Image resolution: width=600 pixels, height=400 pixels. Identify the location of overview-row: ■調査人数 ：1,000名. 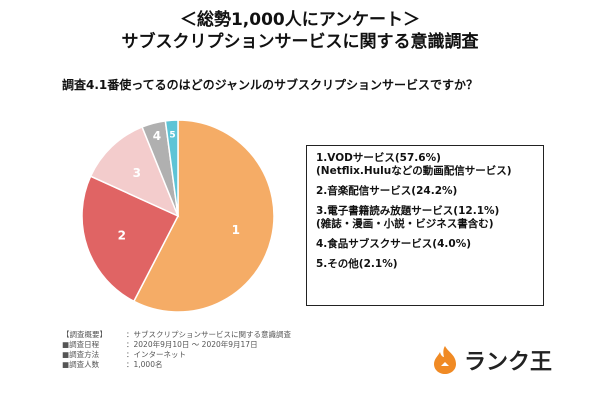
(176, 365).